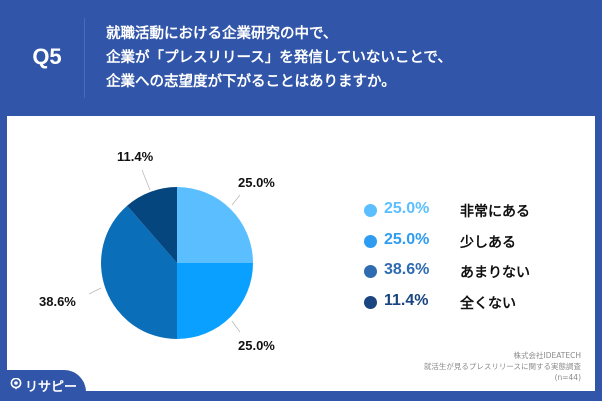 The height and width of the screenshot is (401, 602). I want to click on legend-item: 25.0% 少しある, so click(460, 241).